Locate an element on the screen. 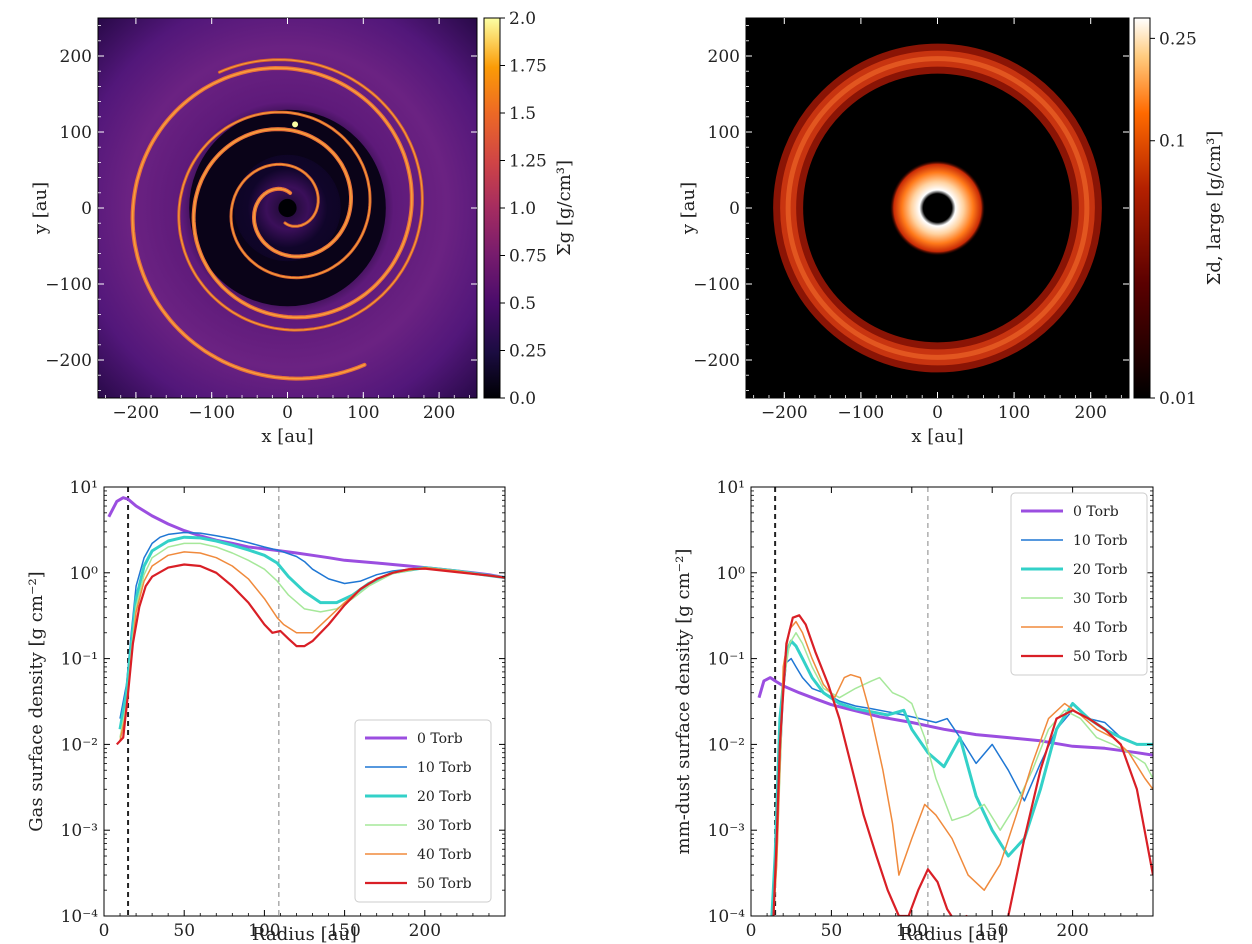 The width and height of the screenshot is (1252, 944). colorbar-tick-label: 0.75 is located at coordinates (528, 257).